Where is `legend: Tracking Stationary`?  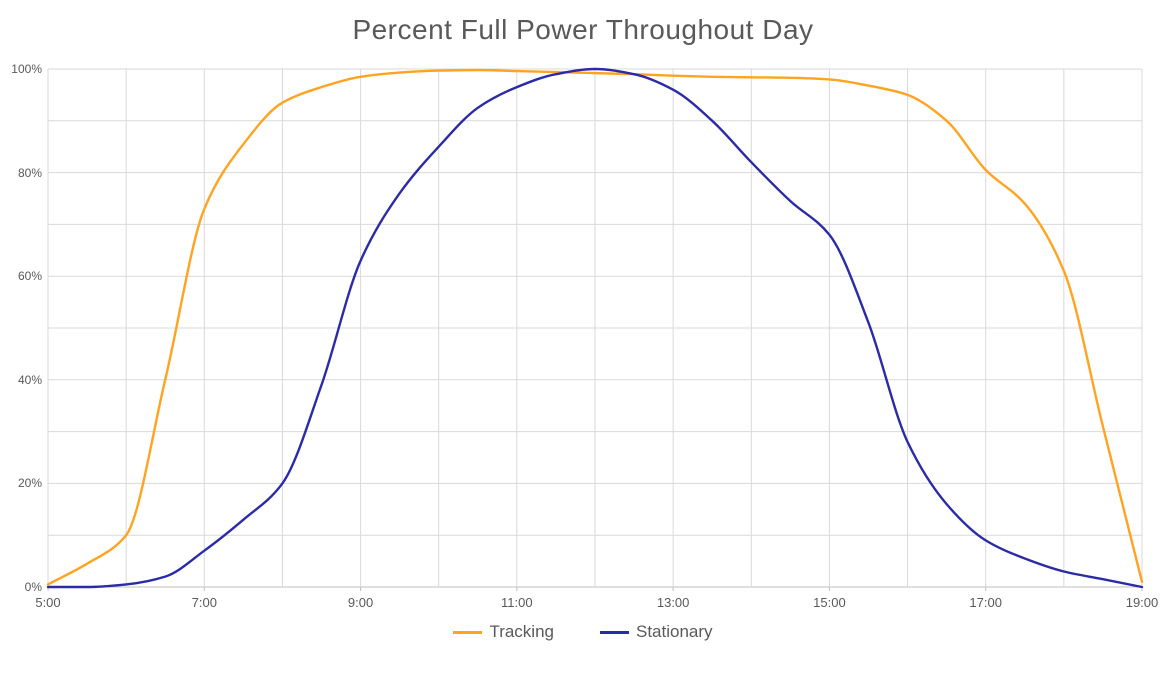 legend: Tracking Stationary is located at coordinates (583, 632).